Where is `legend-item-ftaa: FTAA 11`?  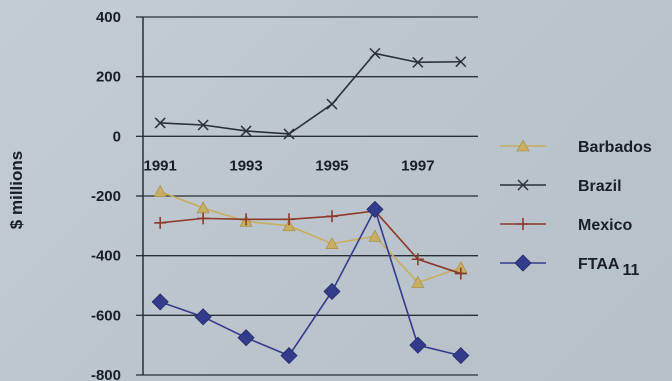
legend-item-ftaa: FTAA 11 is located at coordinates (569, 266).